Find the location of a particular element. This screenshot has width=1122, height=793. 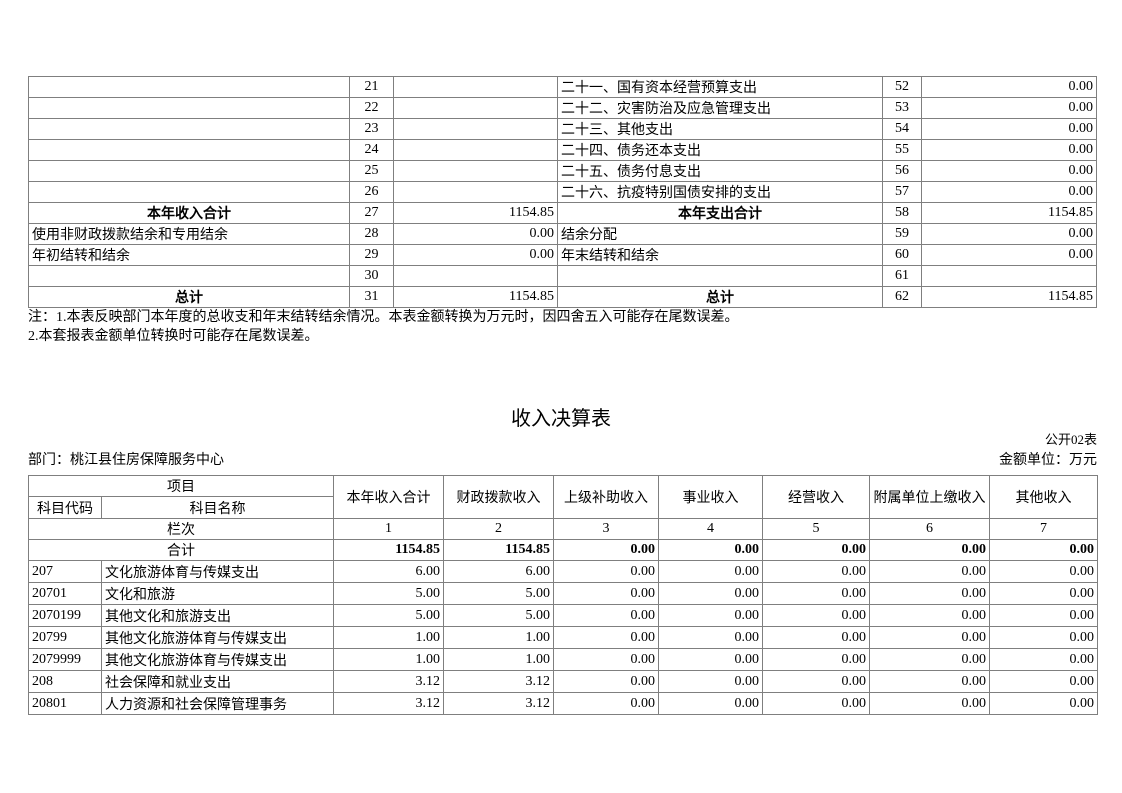

summary-table-row: 本年收入合计 27 1154.85 本年支出合计 58 1154.85 is located at coordinates (562, 213).